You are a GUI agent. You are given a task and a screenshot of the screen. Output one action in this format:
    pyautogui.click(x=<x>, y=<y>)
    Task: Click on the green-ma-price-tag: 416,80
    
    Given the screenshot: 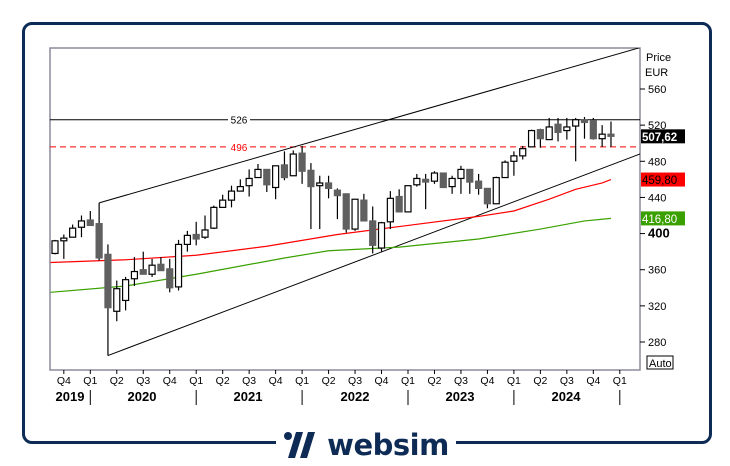 What is the action you would take?
    pyautogui.click(x=659, y=220)
    